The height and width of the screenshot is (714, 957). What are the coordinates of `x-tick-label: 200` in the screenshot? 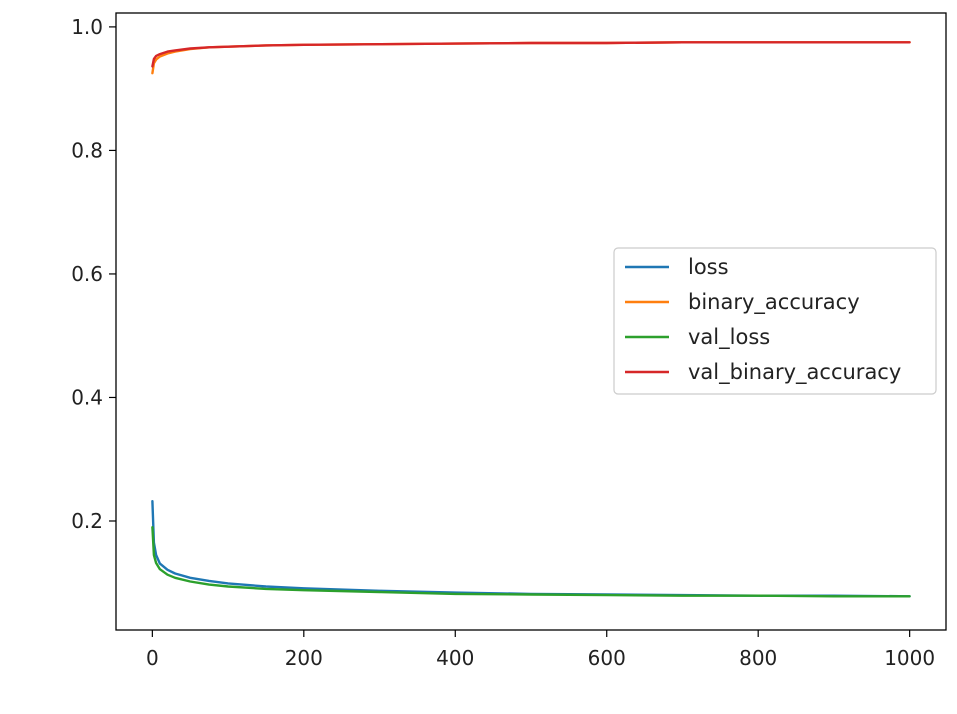 It's located at (304, 658).